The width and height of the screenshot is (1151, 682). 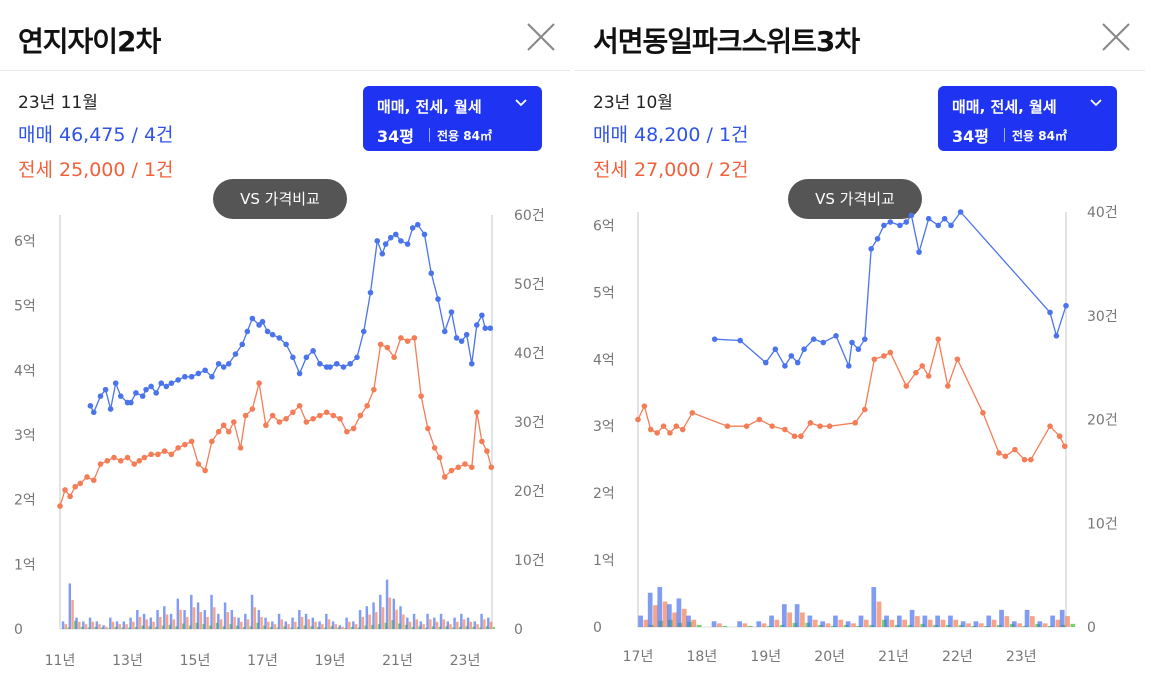 I want to click on x-tick-label: 22년, so click(x=957, y=657).